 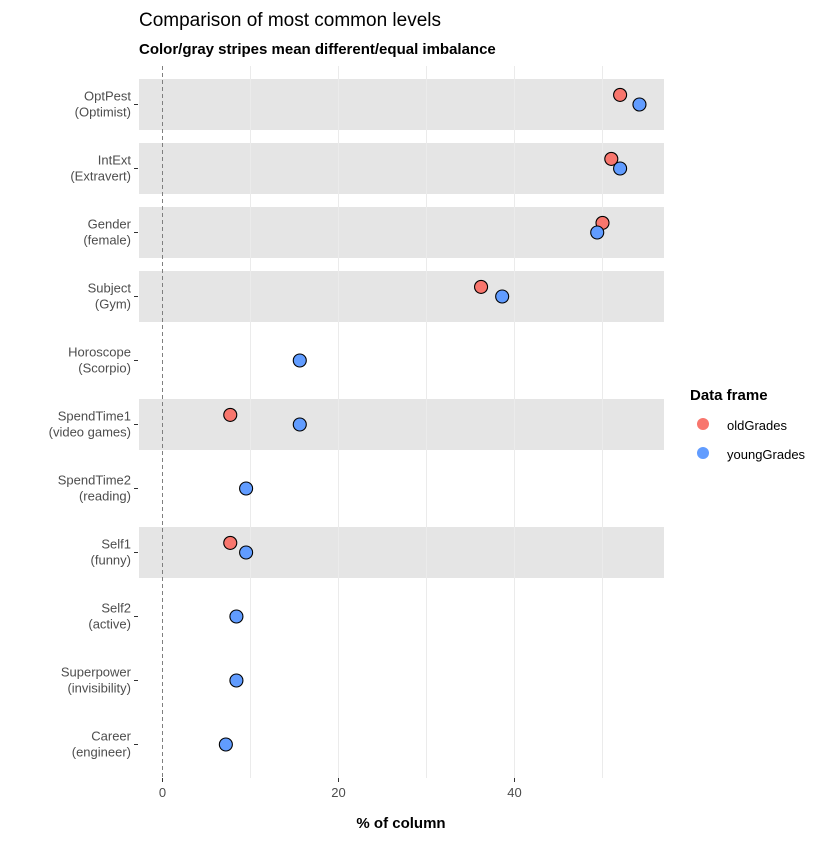 I want to click on chart-title: Comparison of most common levels, so click(x=290, y=20).